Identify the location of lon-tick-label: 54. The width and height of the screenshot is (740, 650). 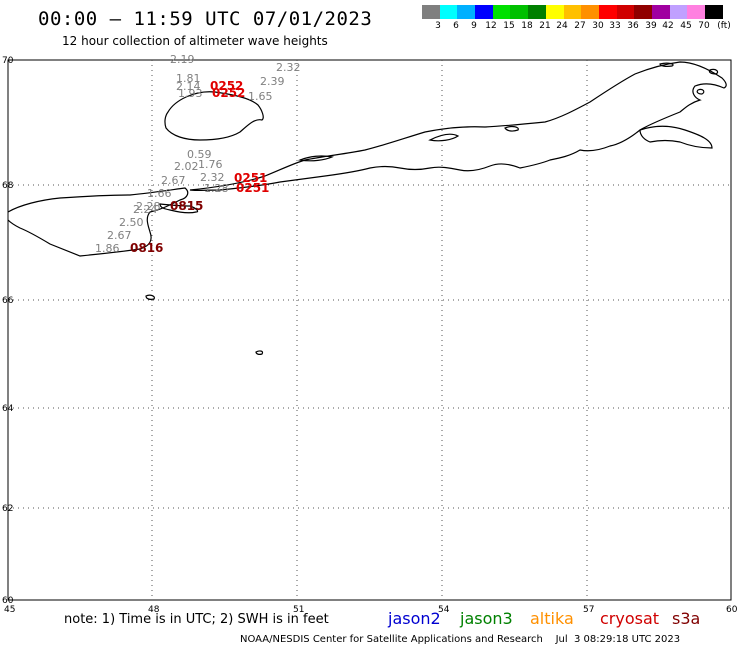
(444, 610).